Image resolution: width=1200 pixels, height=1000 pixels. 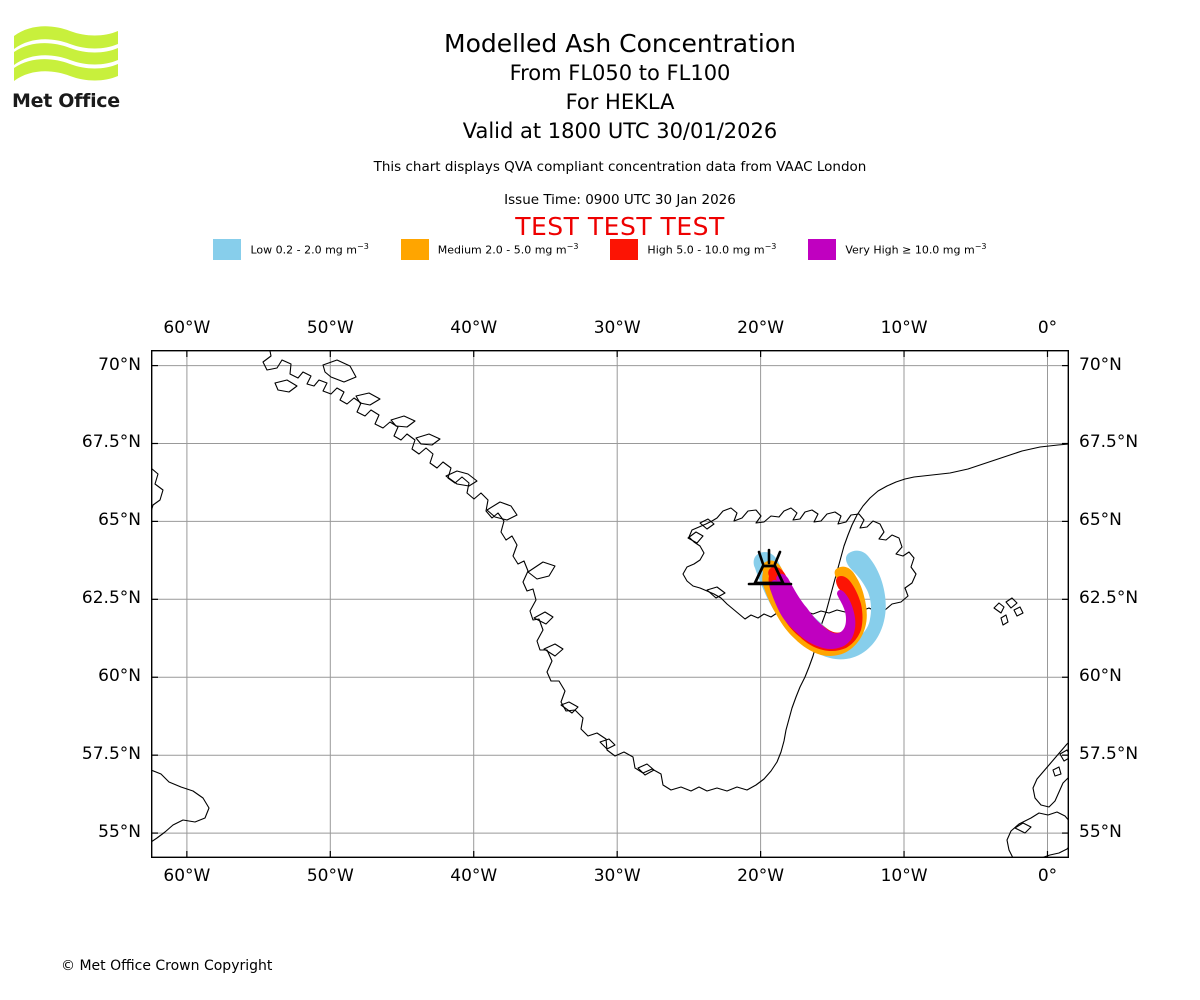 What do you see at coordinates (620, 226) in the screenshot?
I see `test-banner: TEST TEST TEST` at bounding box center [620, 226].